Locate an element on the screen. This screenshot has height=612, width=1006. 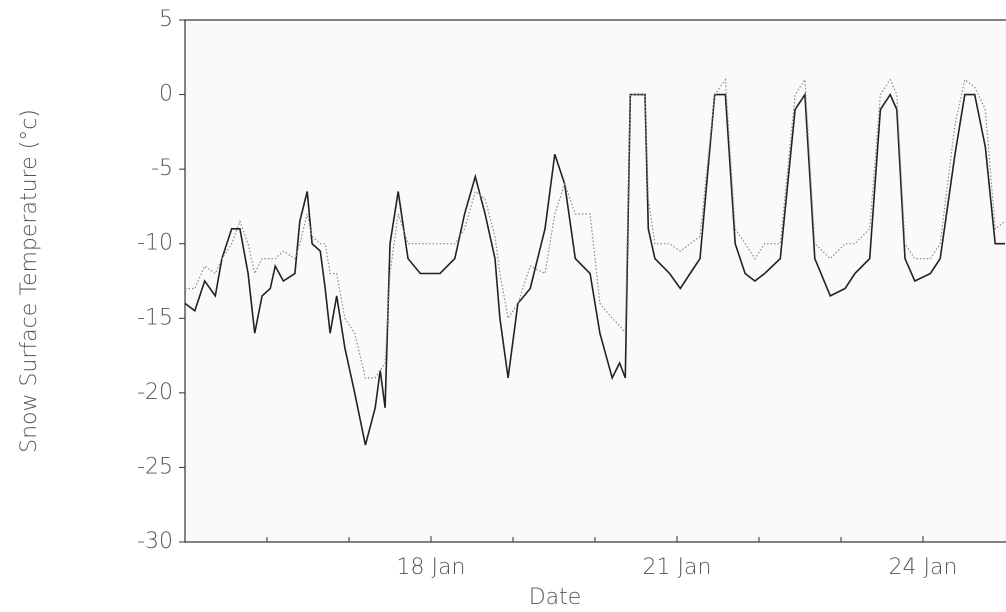
y-tick-label: -5 is located at coordinates (162, 168).